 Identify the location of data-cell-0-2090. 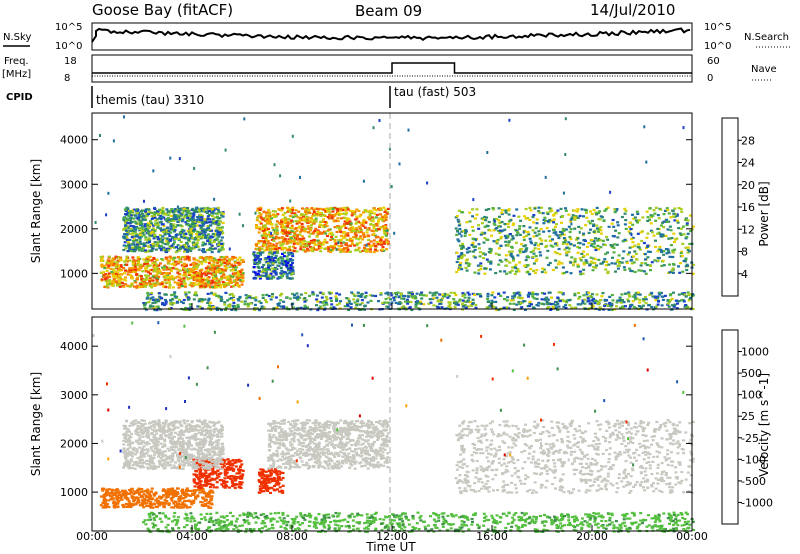
(366, 222).